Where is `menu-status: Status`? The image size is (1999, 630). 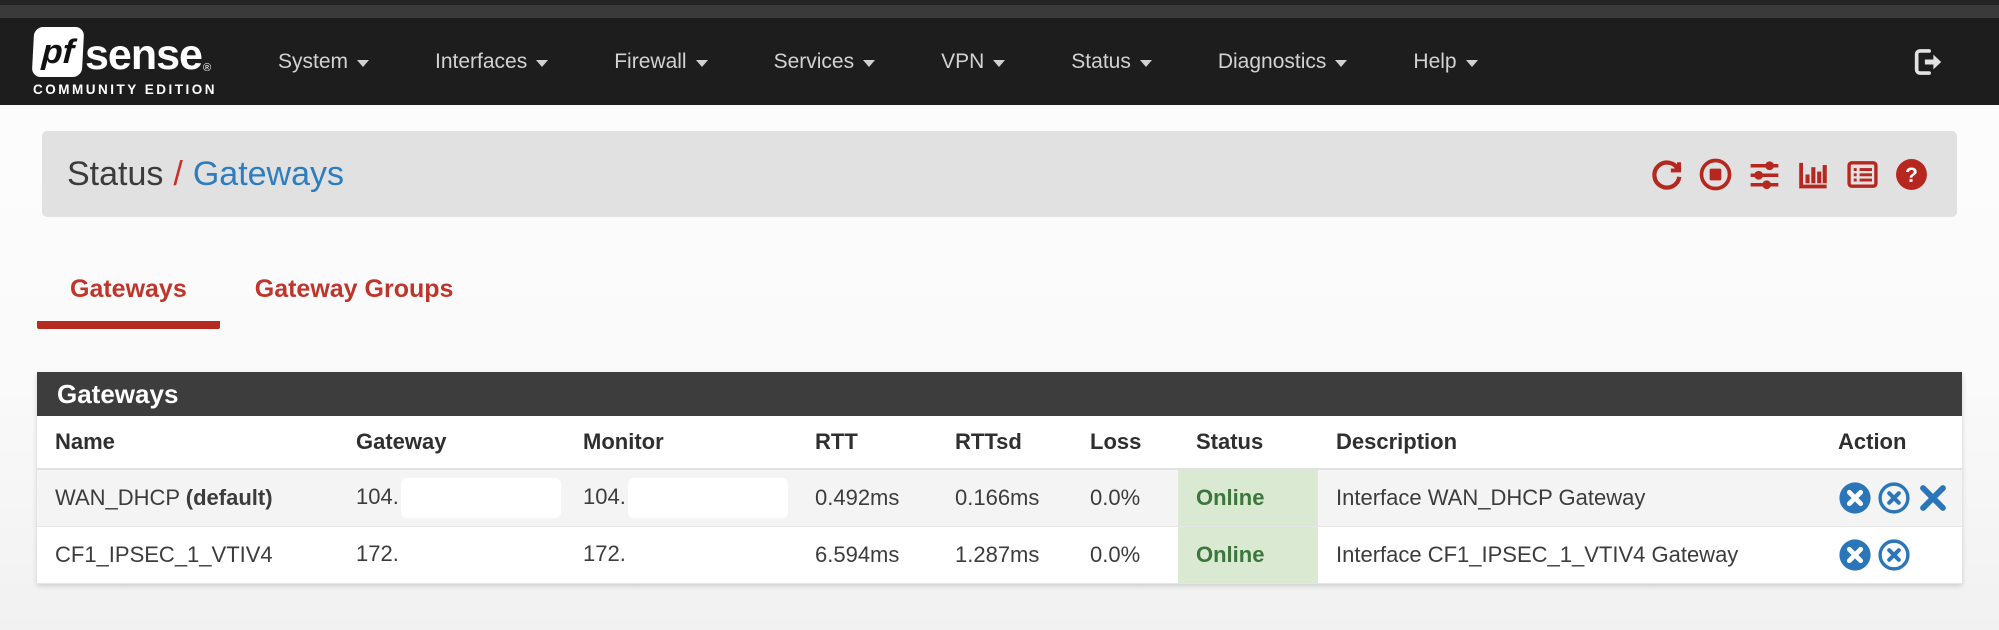
menu-status: Status is located at coordinates (1111, 61).